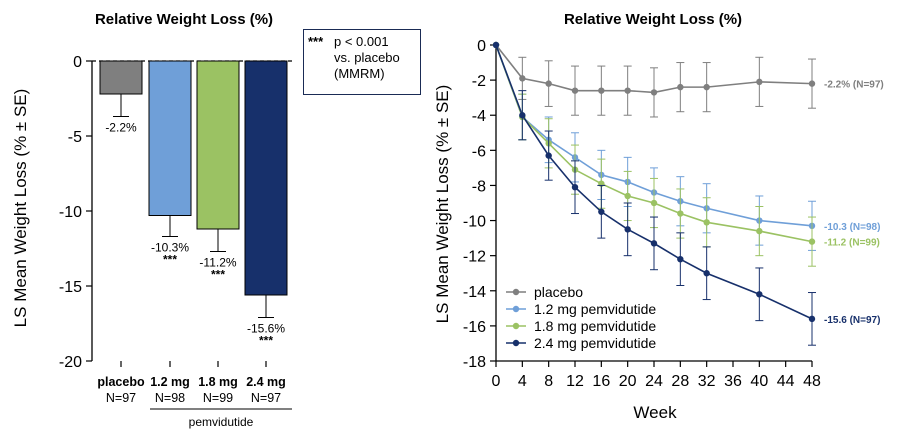 Image resolution: width=918 pixels, height=440 pixels. Describe the element at coordinates (266, 329) in the screenshot. I see `bar-value-label: -15.6%` at that location.